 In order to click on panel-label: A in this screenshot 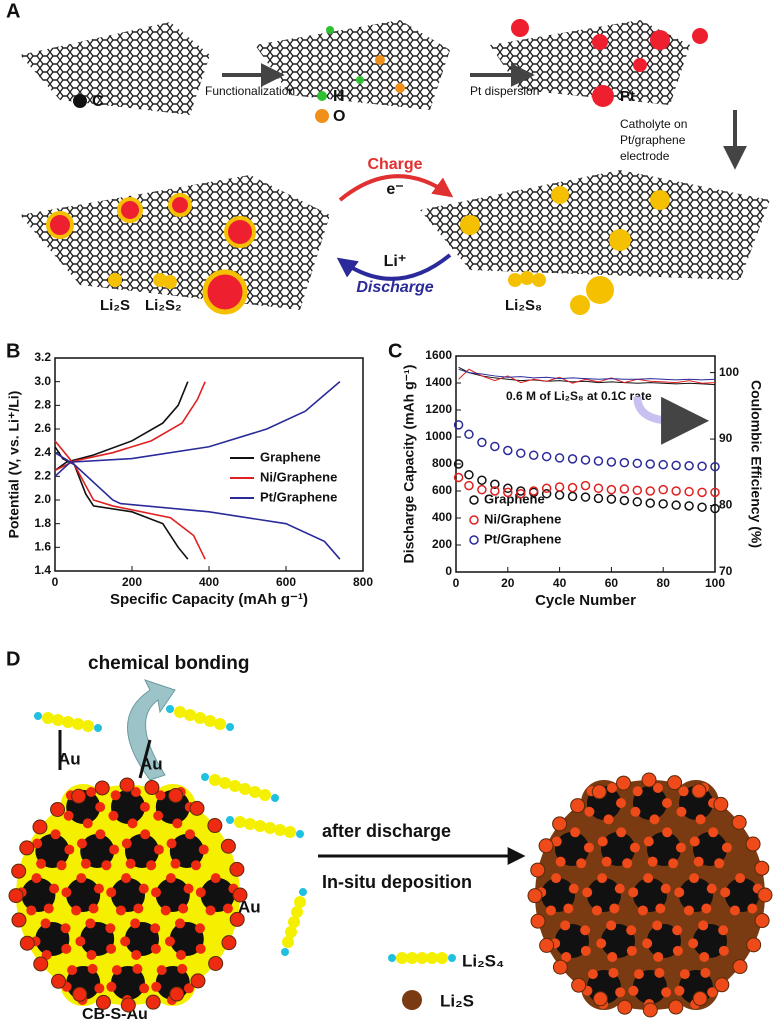, I will do `click(13, 11)`.